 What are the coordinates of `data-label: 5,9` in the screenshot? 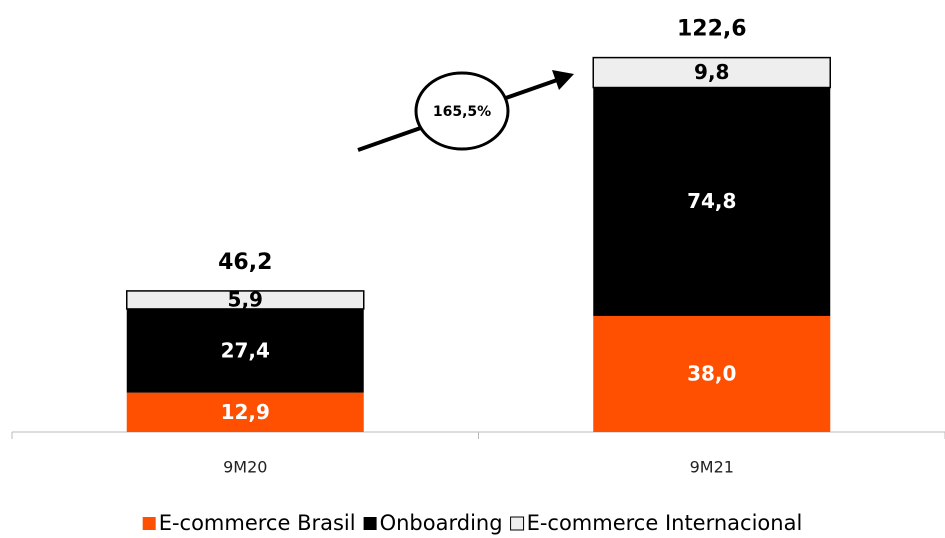 It's located at (245, 299).